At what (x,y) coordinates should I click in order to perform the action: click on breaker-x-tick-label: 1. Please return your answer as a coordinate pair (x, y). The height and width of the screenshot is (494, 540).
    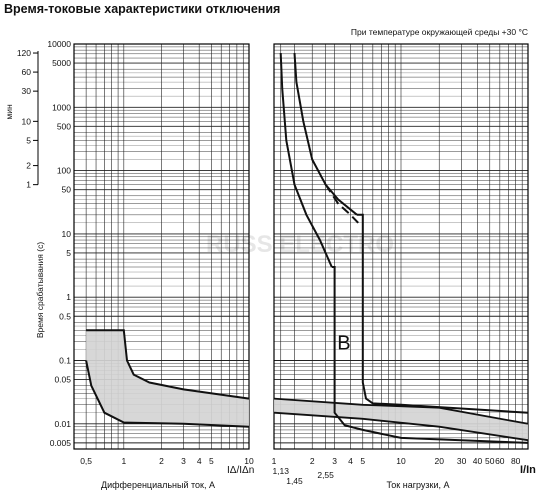
    Looking at the image, I should click on (274, 461).